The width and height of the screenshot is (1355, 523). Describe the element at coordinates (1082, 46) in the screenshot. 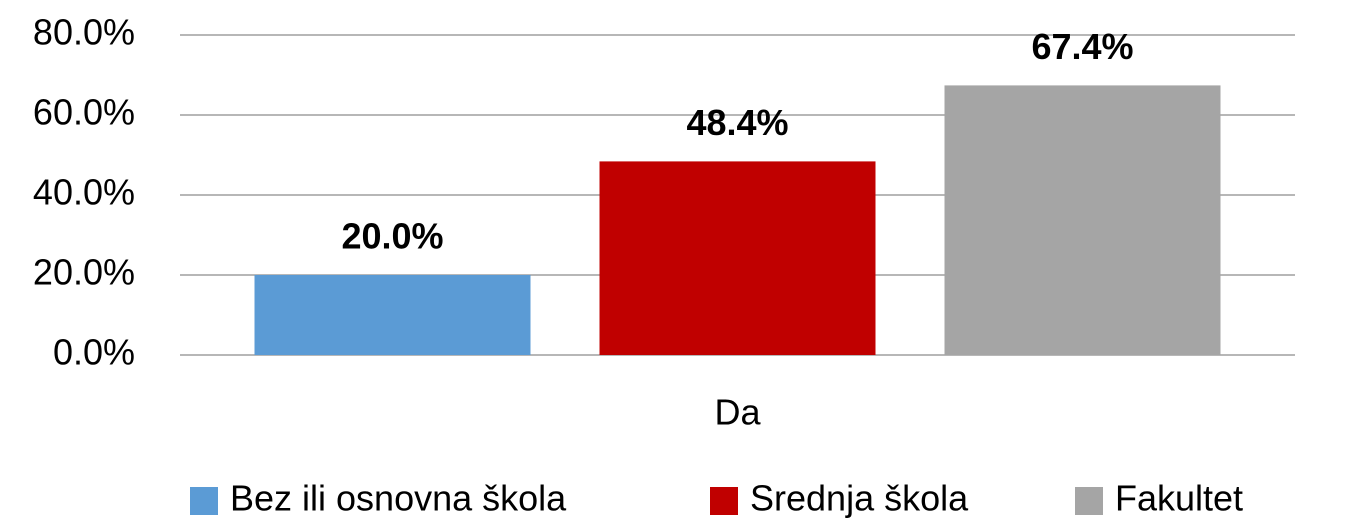

I see `data-label: 67.4%` at that location.